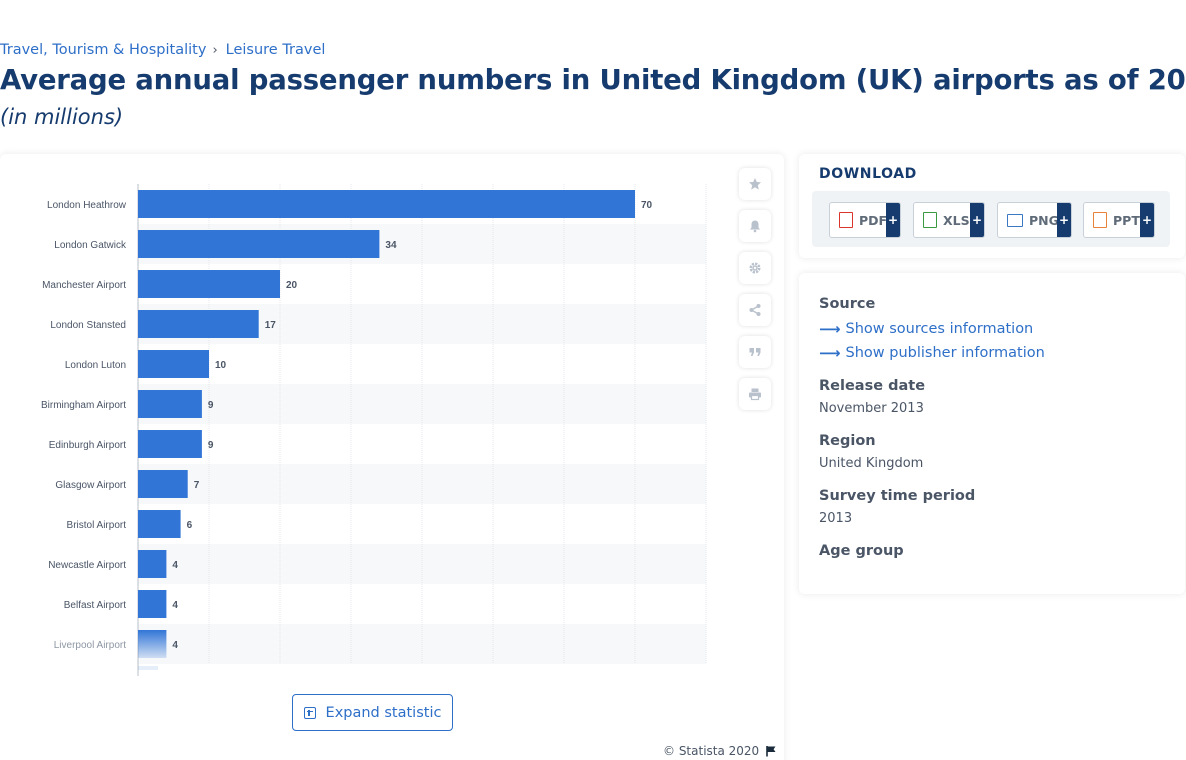 The image size is (1186, 760). What do you see at coordinates (97, 525) in the screenshot?
I see `category-label: Bristol Airport` at bounding box center [97, 525].